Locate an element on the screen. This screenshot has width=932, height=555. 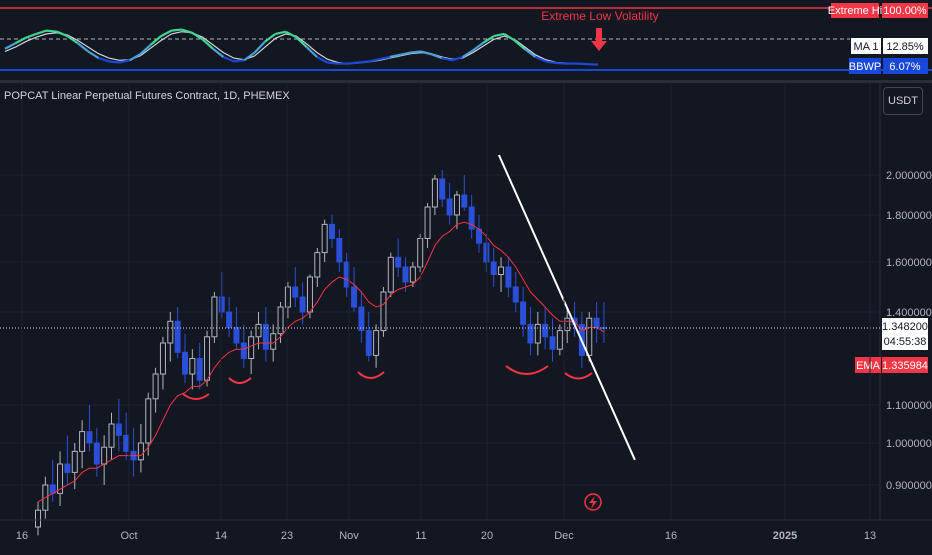
trendline-group is located at coordinates (566, 307).